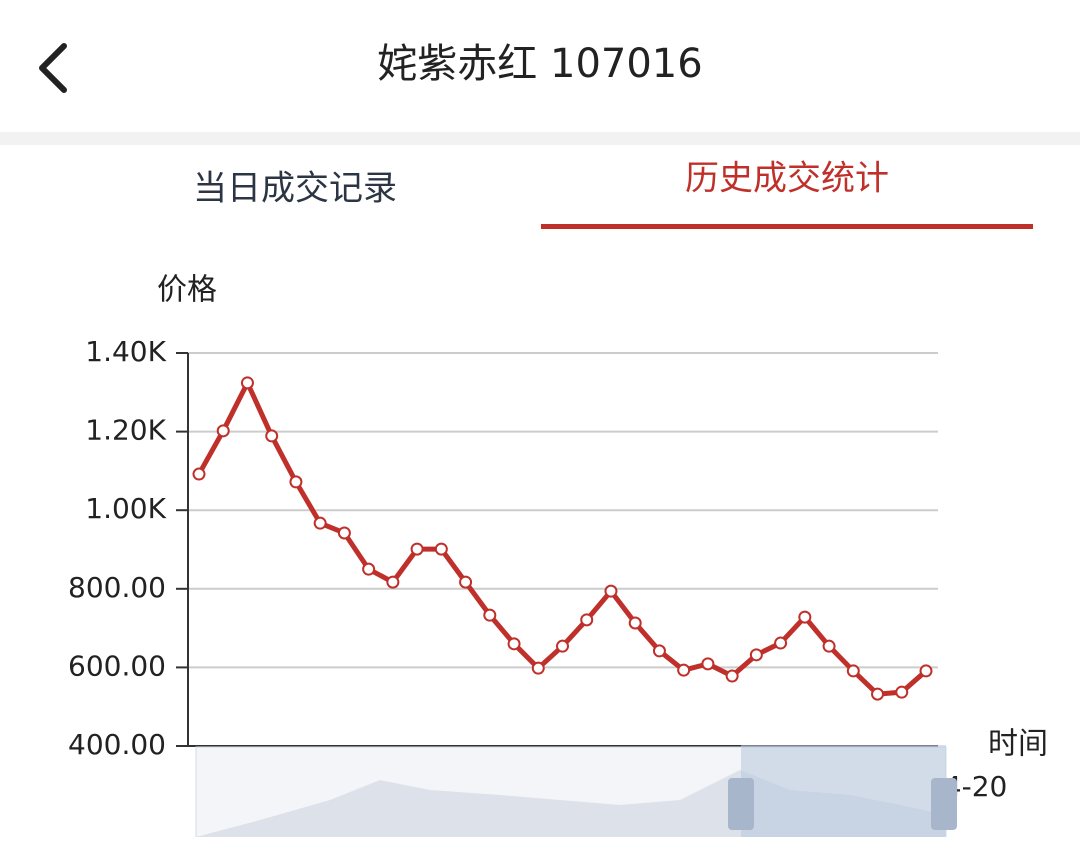 Image resolution: width=1080 pixels, height=841 pixels. Describe the element at coordinates (117, 587) in the screenshot. I see `y-tick-label: 800.00` at that location.